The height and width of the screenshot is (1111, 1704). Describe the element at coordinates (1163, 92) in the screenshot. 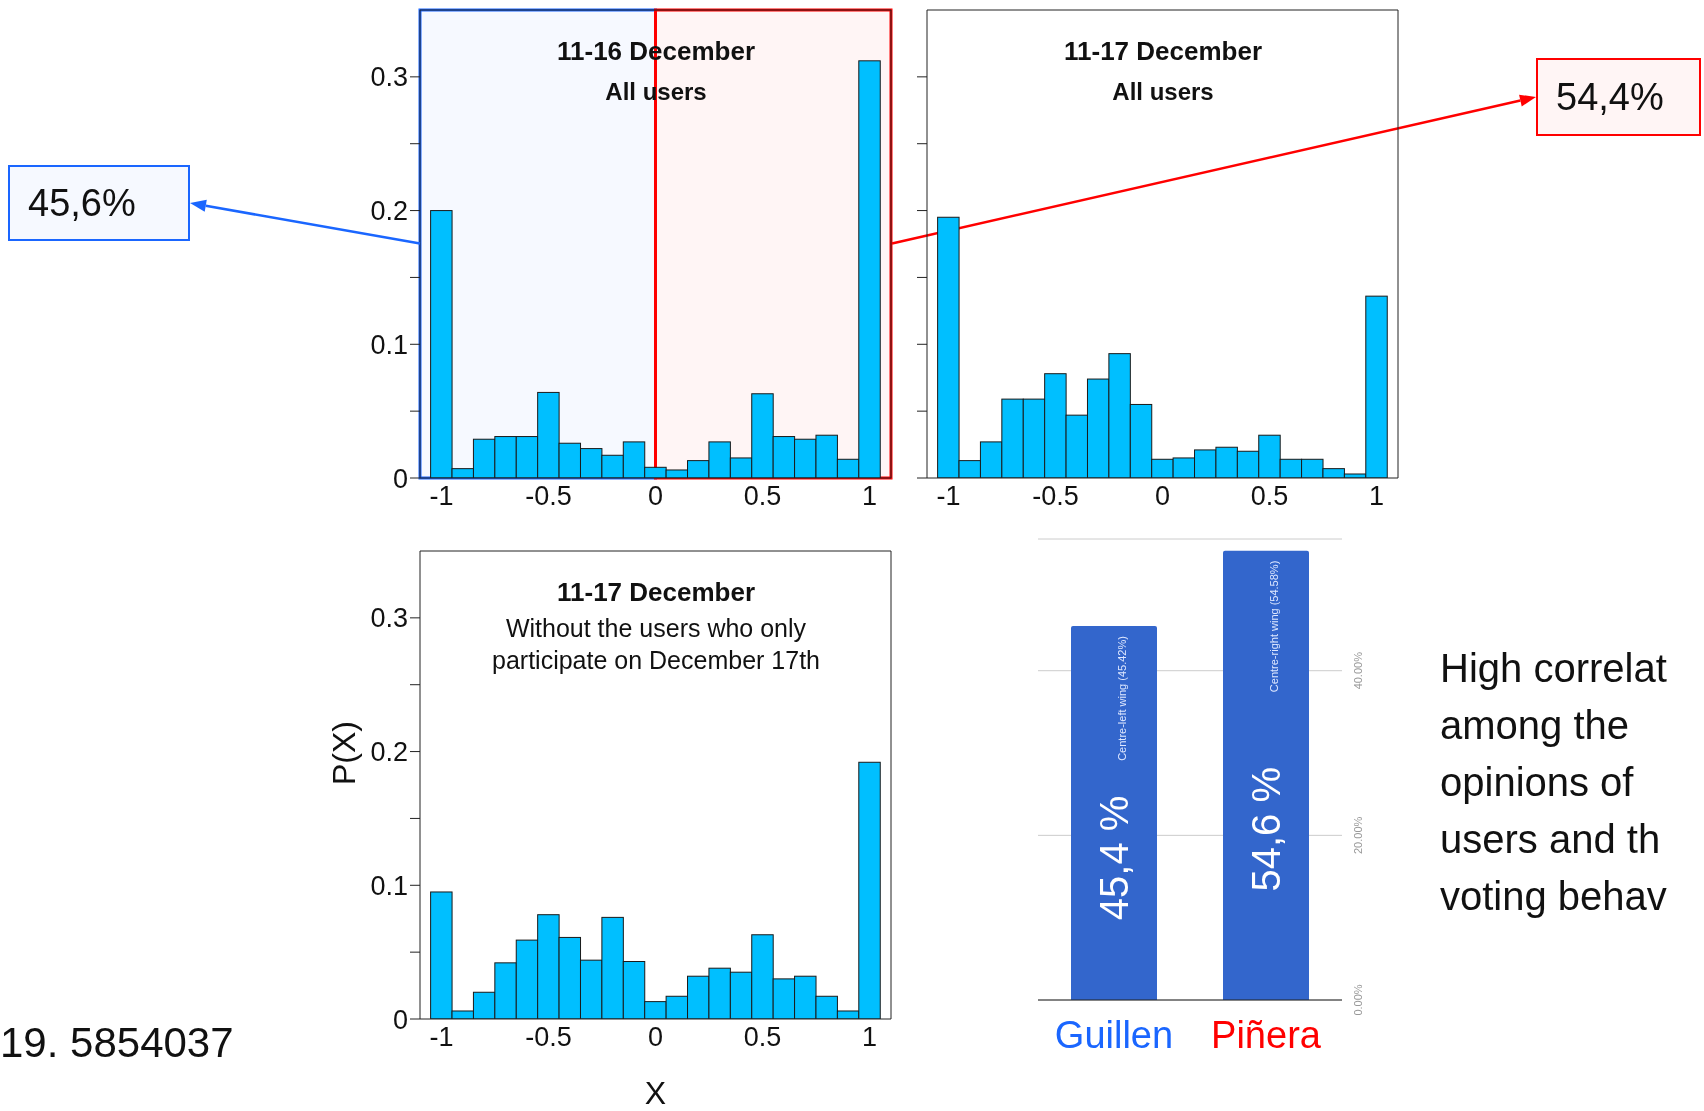

I see `text: All users` at that location.